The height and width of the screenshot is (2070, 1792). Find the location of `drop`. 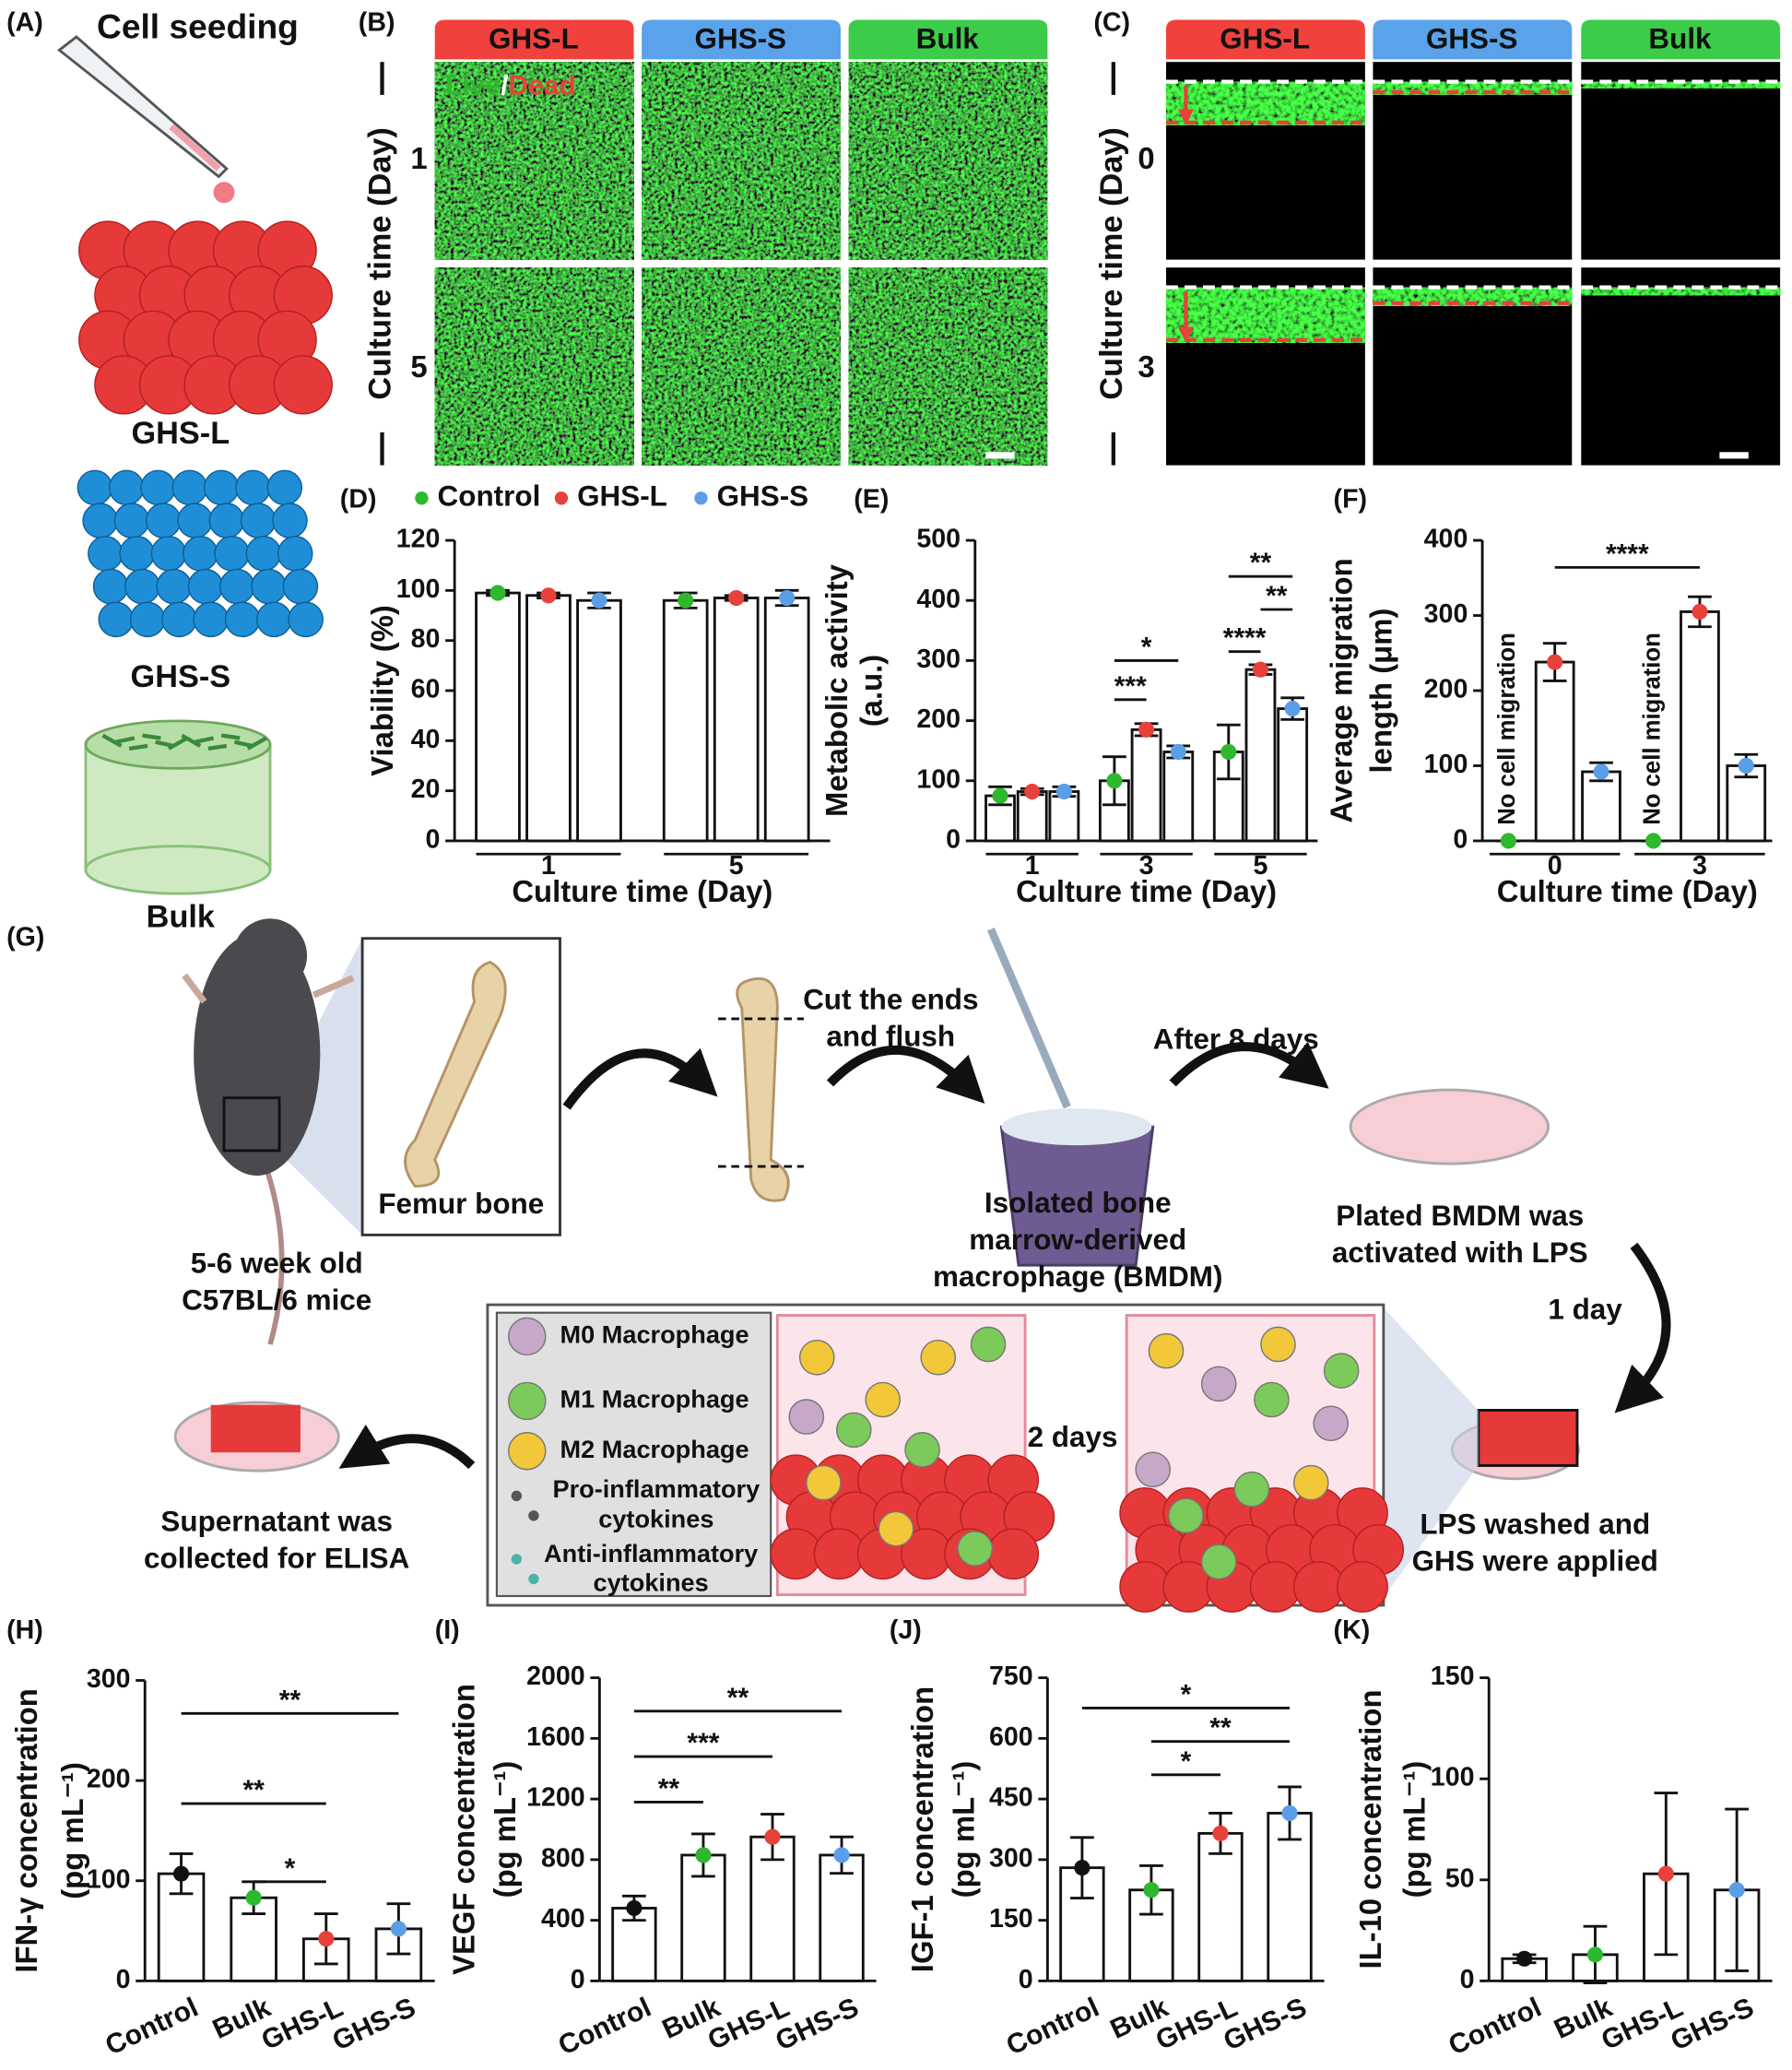

drop is located at coordinates (224, 193).